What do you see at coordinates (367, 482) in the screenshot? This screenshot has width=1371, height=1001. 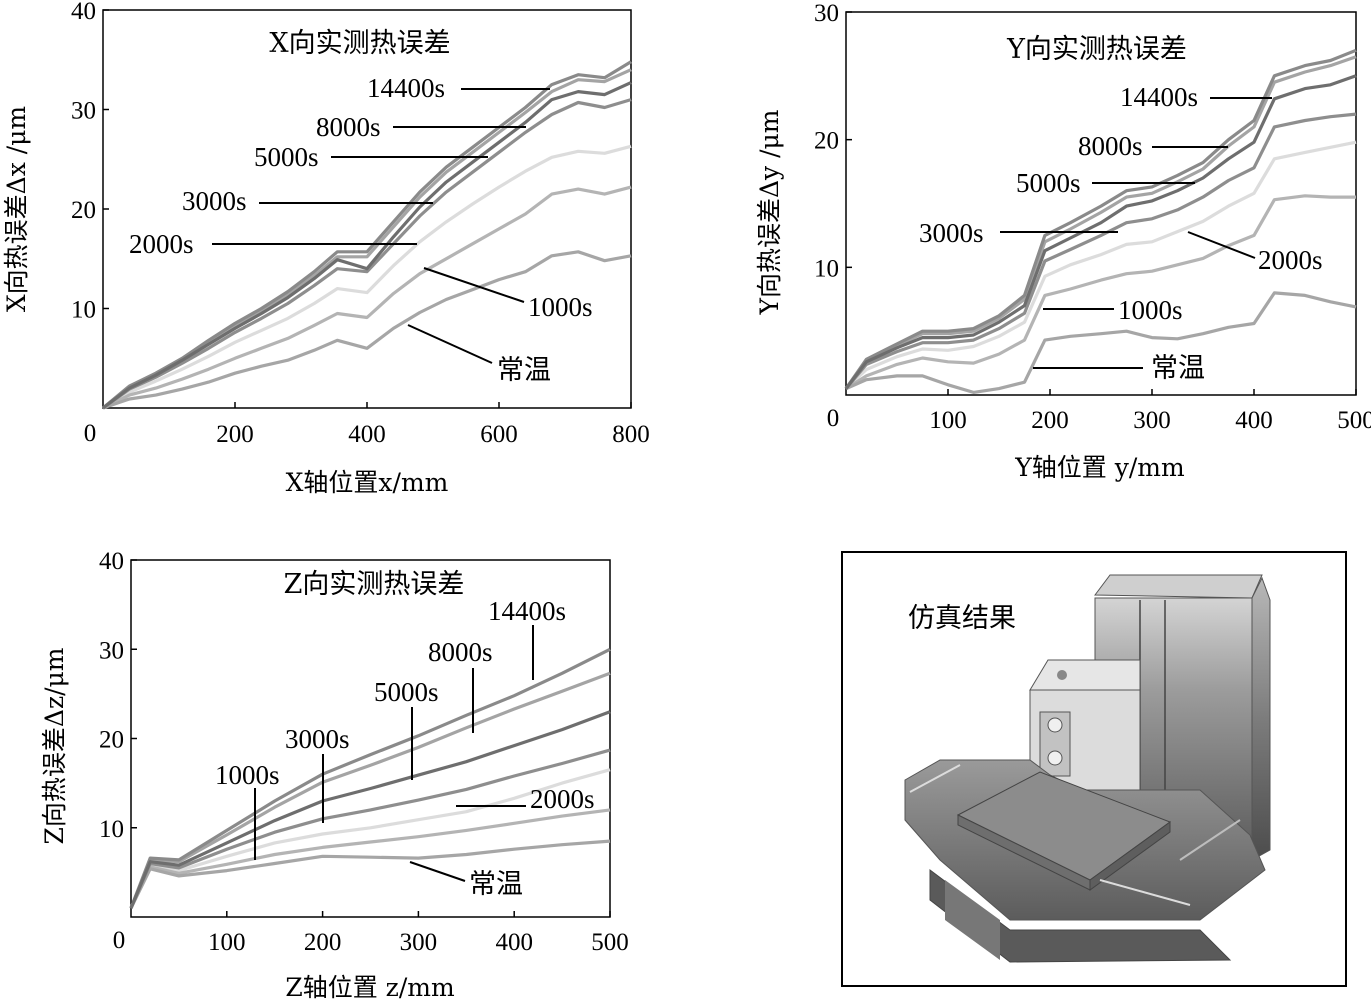 I see `x-axis-title: X轴位置x/mm` at bounding box center [367, 482].